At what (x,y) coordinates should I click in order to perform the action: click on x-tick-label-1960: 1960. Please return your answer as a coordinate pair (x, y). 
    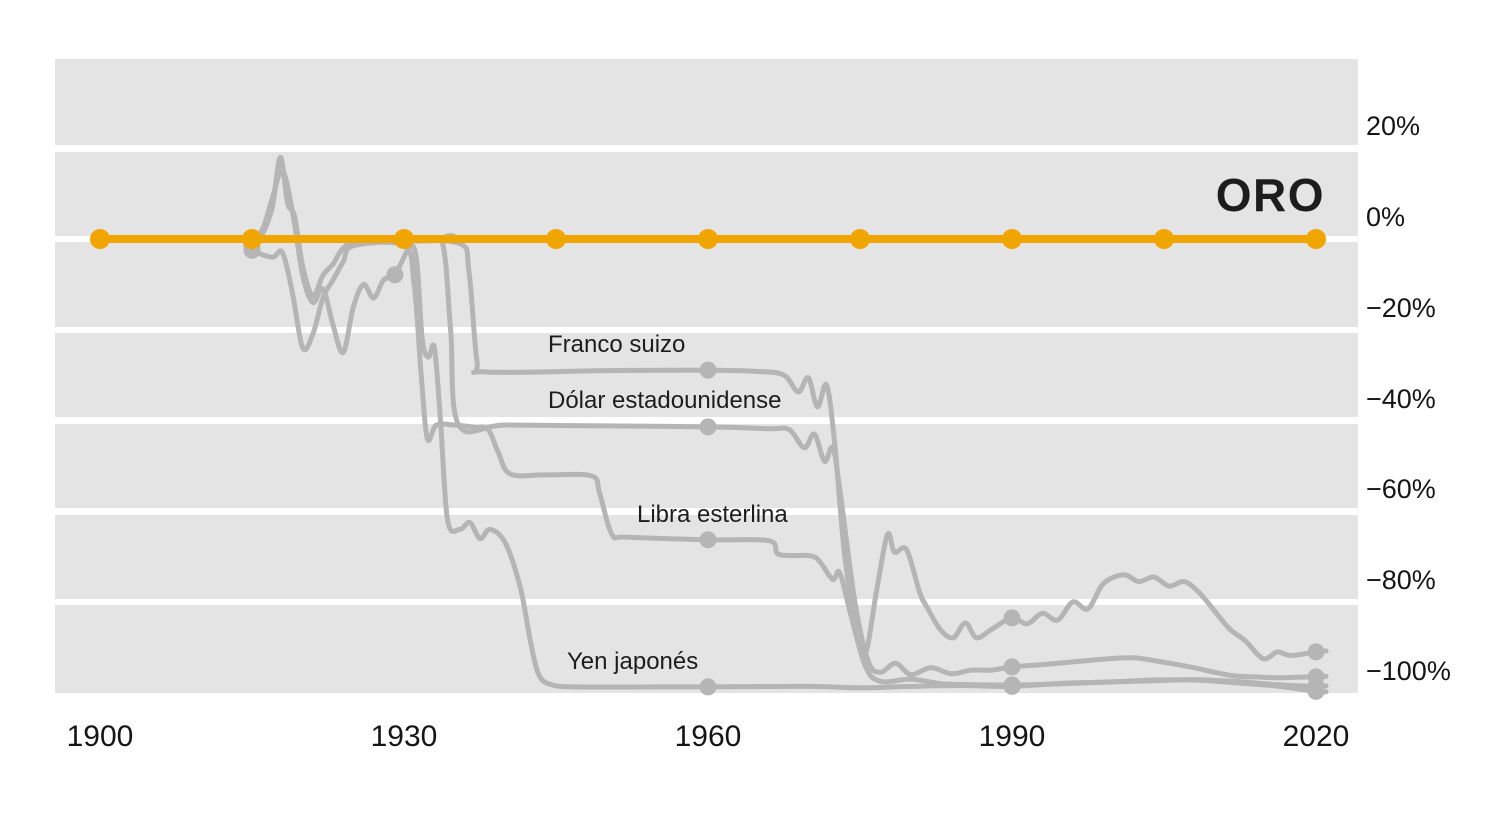
    Looking at the image, I should click on (708, 736).